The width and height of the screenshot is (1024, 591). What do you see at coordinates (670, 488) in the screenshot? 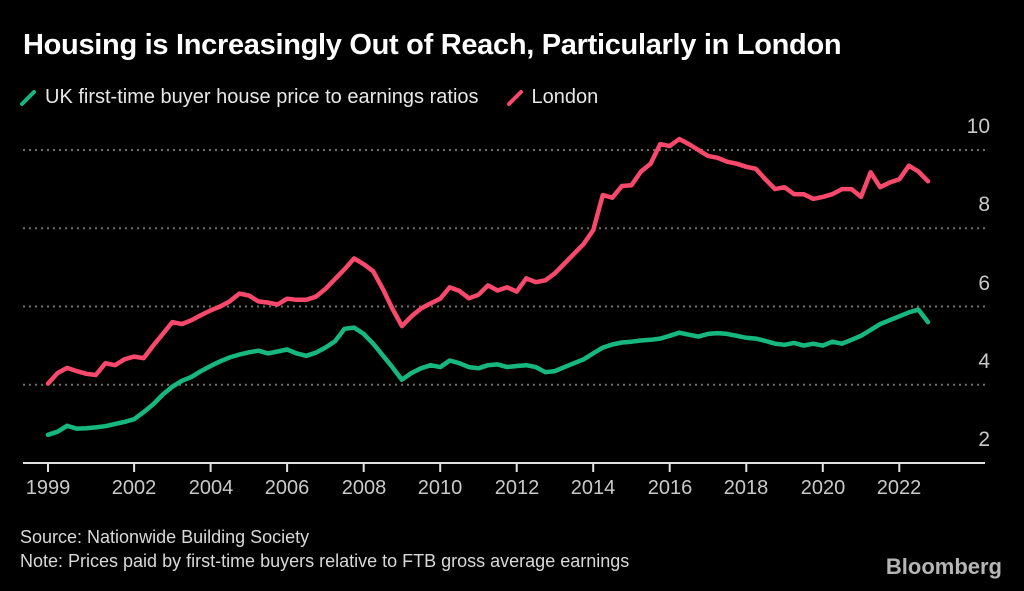
I see `x-axis-label-2016: 2016` at bounding box center [670, 488].